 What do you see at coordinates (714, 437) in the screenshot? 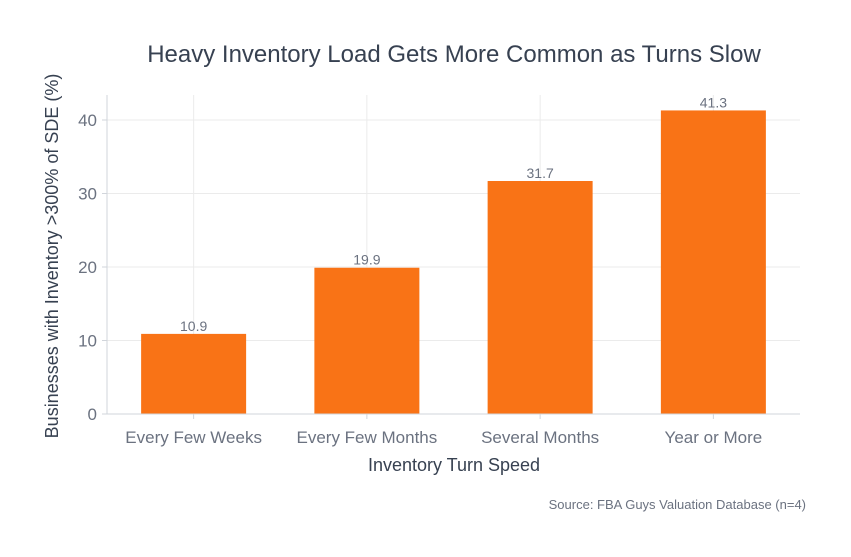
I see `x-tick-label: Year or More` at bounding box center [714, 437].